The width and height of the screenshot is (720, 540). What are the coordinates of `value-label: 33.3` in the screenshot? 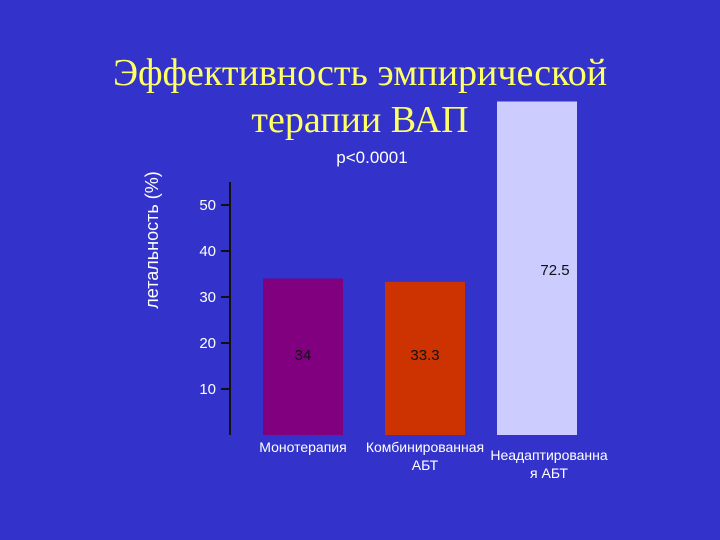 It's located at (424, 355).